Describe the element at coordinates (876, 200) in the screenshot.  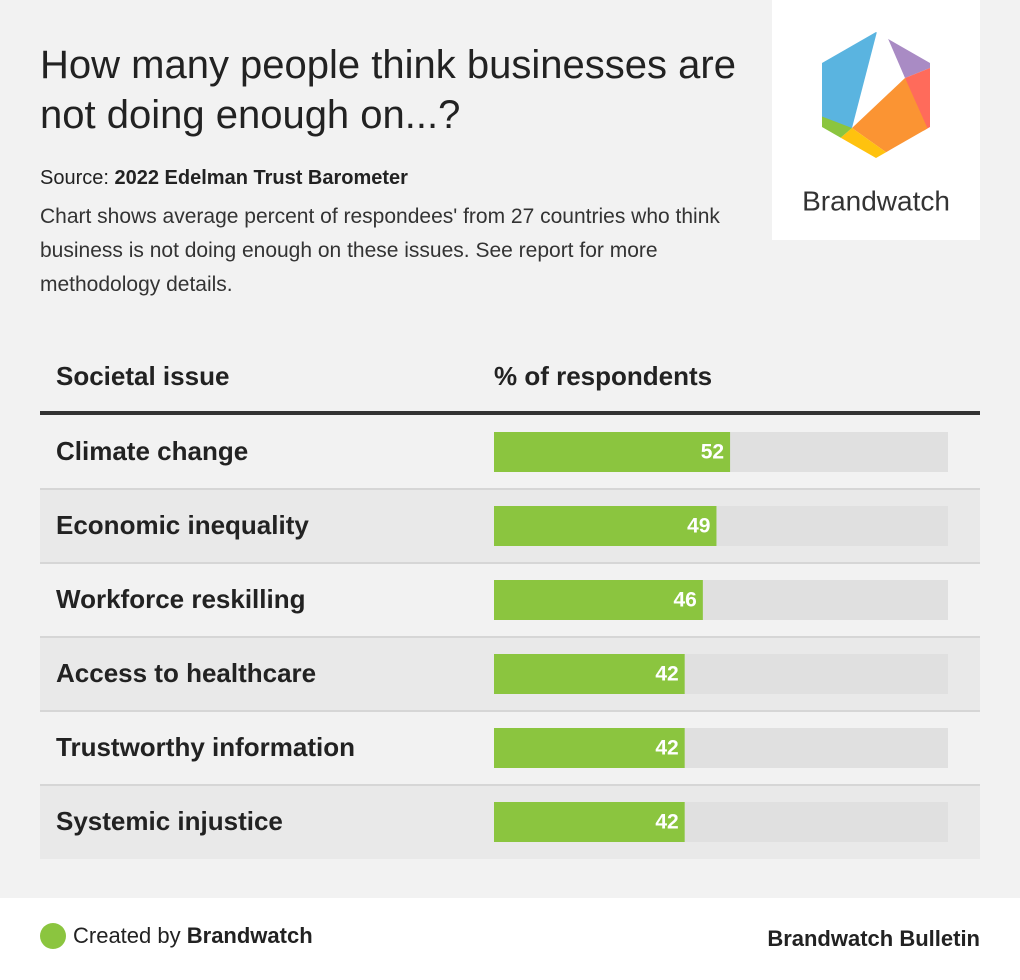
I see `logo-text: Brandwatch` at that location.